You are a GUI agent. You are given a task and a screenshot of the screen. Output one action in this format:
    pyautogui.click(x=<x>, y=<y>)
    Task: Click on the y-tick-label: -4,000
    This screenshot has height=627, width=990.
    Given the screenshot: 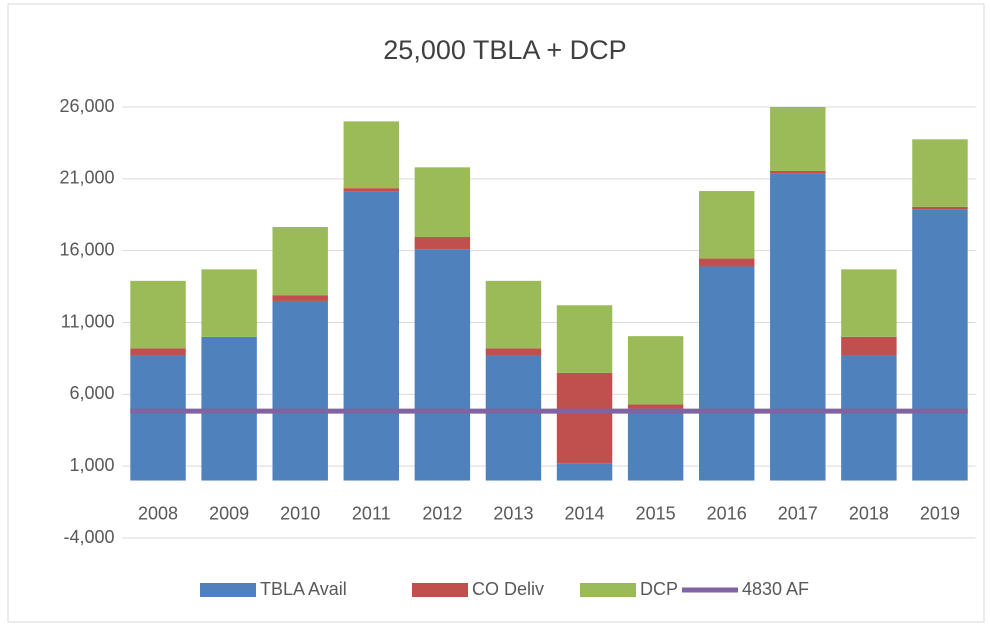 What is the action you would take?
    pyautogui.click(x=88, y=537)
    